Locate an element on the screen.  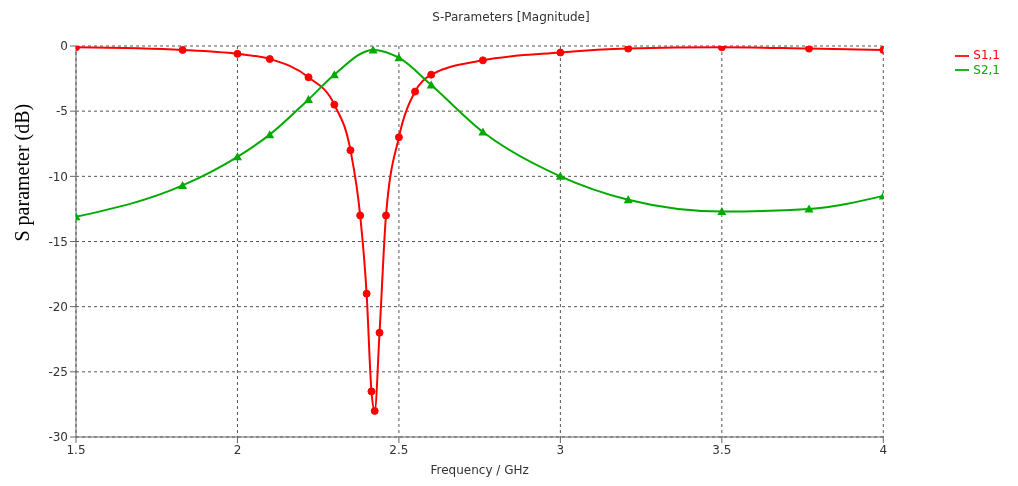
x-axis-title: Frequency / GHz is located at coordinates (479, 470).